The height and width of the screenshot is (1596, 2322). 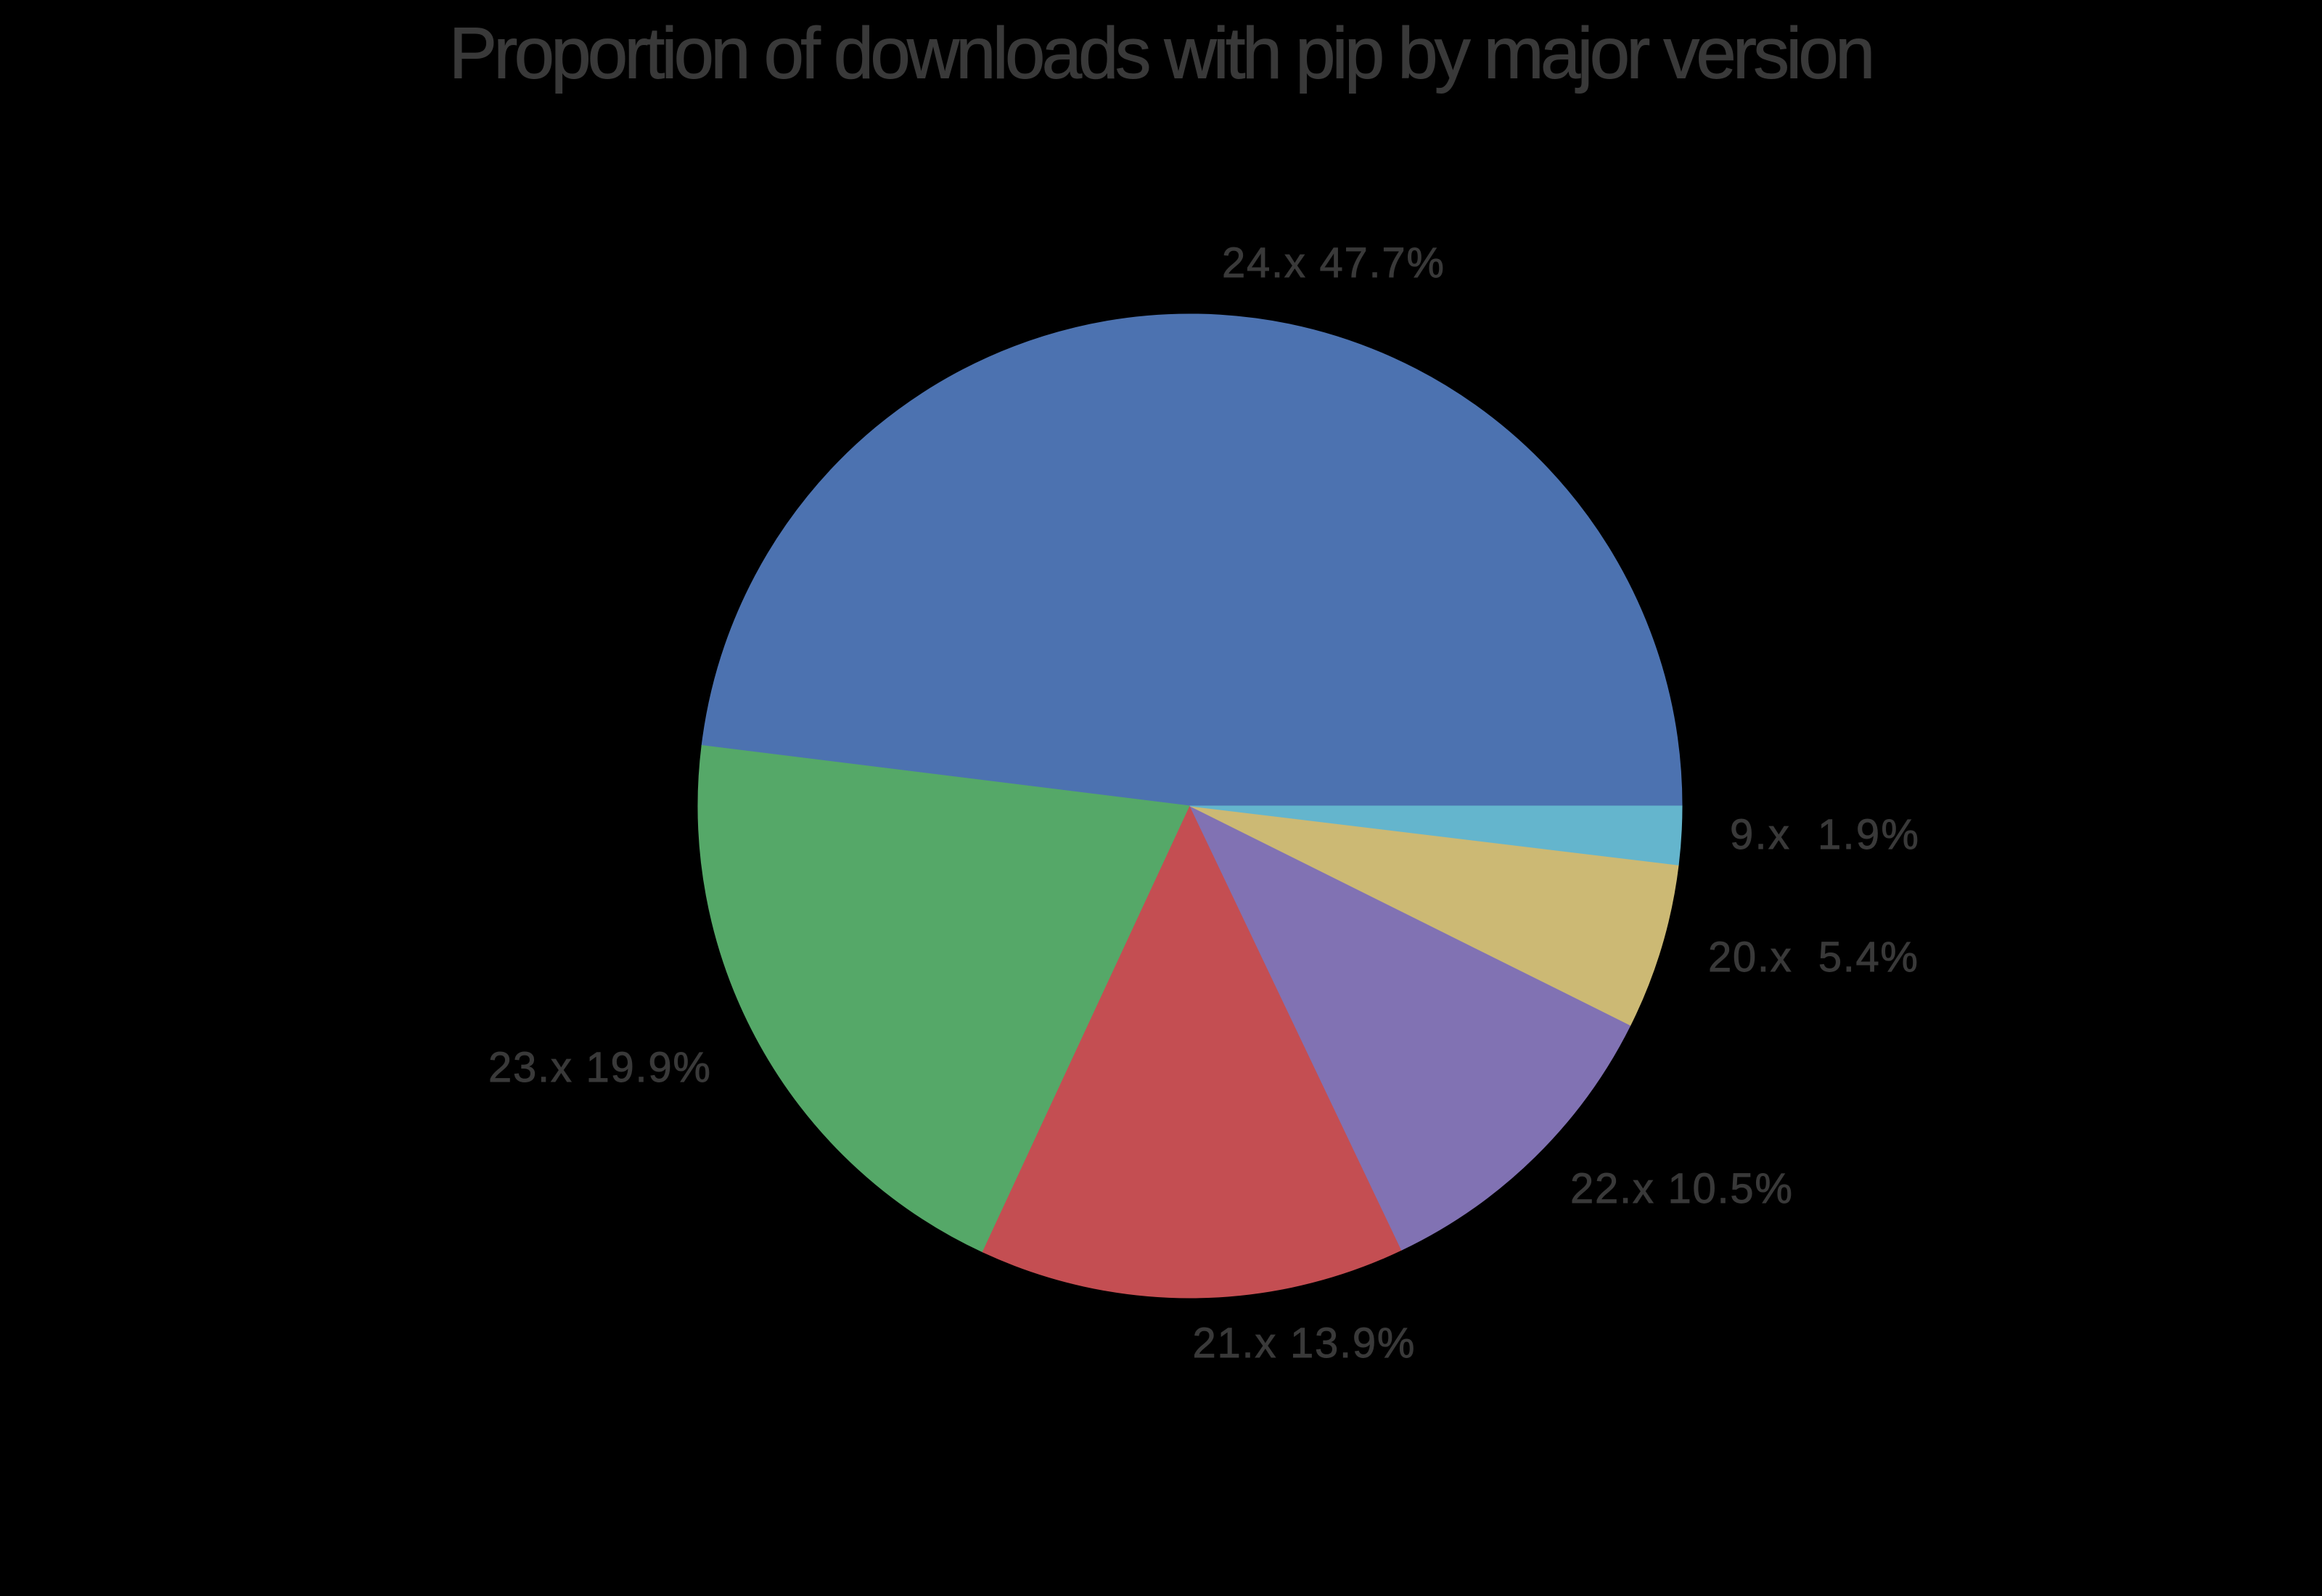 What do you see at coordinates (599, 1067) in the screenshot?
I see `svg-text: 23.x 19.9%` at bounding box center [599, 1067].